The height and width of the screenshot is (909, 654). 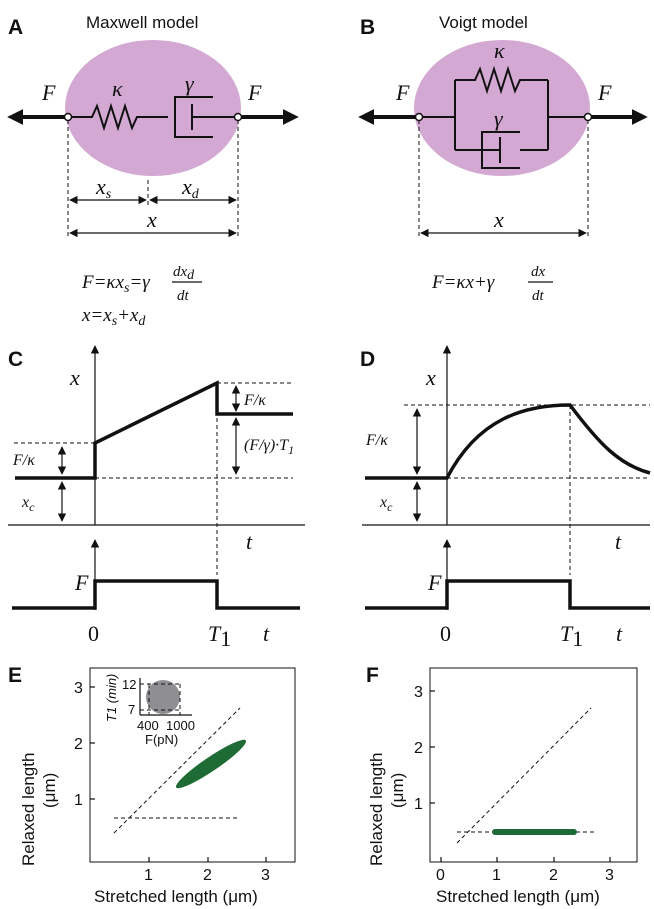 What do you see at coordinates (518, 896) in the screenshot?
I see `f-x-label: Stretched length (μm)` at bounding box center [518, 896].